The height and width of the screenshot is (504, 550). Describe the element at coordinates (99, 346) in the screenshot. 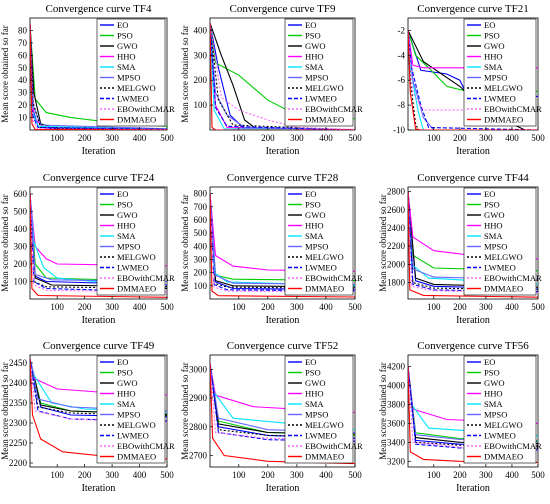

I see `chart-title: Convergence curve TF49` at that location.